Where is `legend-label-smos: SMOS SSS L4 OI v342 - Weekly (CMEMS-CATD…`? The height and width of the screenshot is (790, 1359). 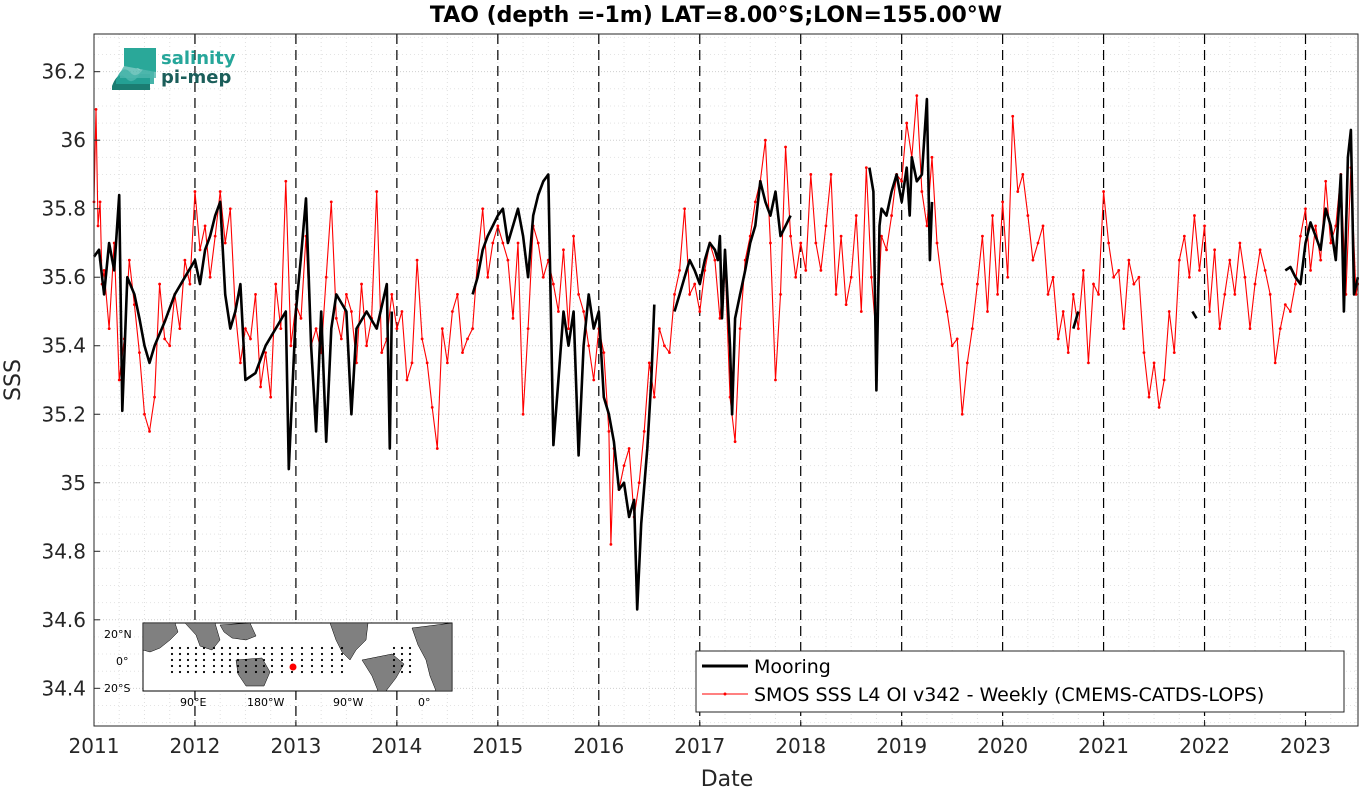 legend-label-smos: SMOS SSS L4 OI v342 - Weekly (CMEMS-CATD… is located at coordinates (1009, 695).